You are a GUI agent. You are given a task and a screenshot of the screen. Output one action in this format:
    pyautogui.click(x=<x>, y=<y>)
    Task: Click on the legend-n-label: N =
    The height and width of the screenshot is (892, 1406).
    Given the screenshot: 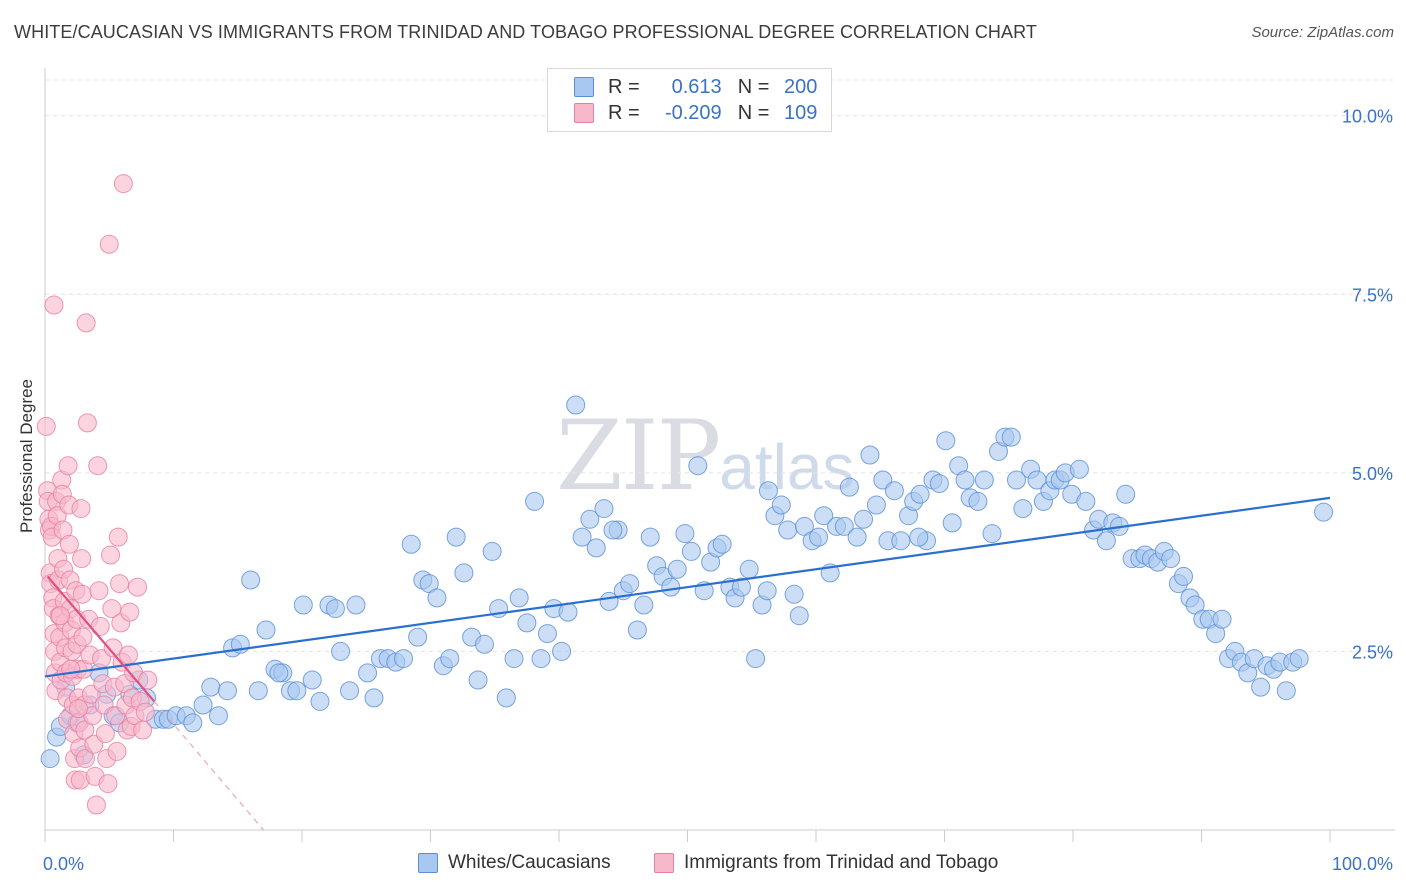 What is the action you would take?
    pyautogui.click(x=753, y=112)
    